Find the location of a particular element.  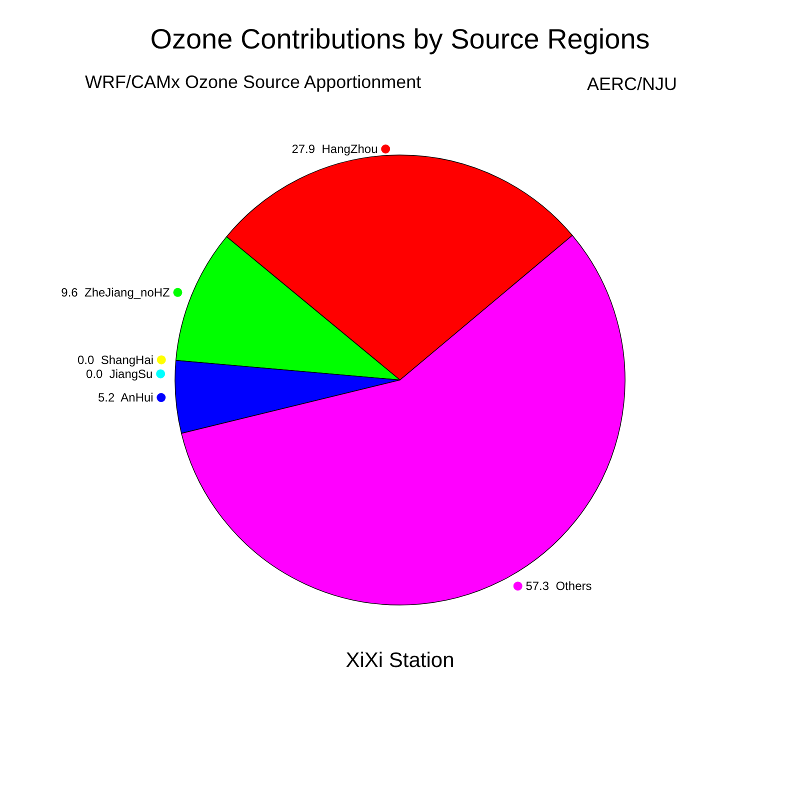

legend-label: 0.0 JiangSu is located at coordinates (121, 373).